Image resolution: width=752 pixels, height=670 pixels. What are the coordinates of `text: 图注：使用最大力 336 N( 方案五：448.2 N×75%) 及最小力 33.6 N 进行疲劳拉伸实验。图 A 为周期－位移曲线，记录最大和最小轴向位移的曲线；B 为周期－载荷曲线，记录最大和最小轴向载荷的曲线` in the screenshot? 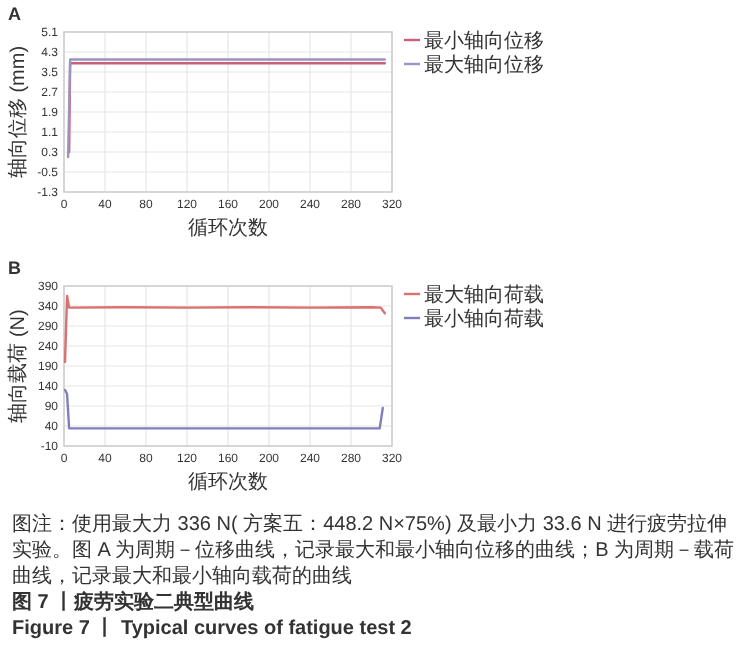 It's located at (374, 551).